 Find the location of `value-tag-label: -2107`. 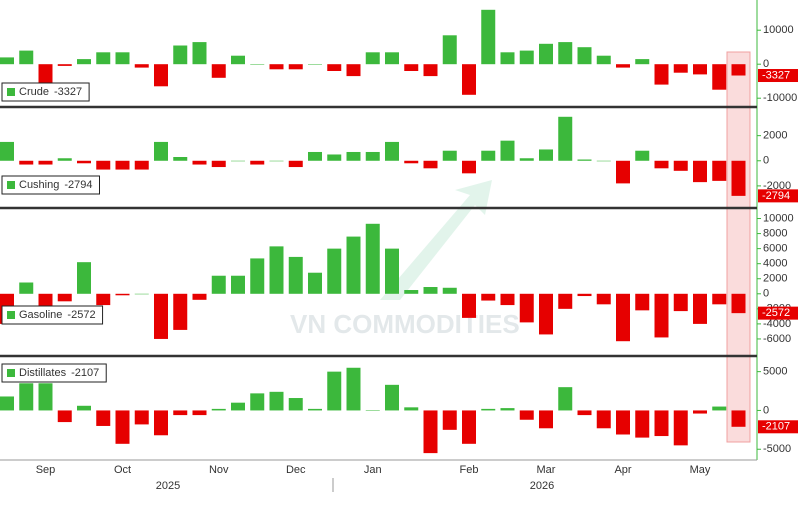

value-tag-label: -2107 is located at coordinates (776, 427).